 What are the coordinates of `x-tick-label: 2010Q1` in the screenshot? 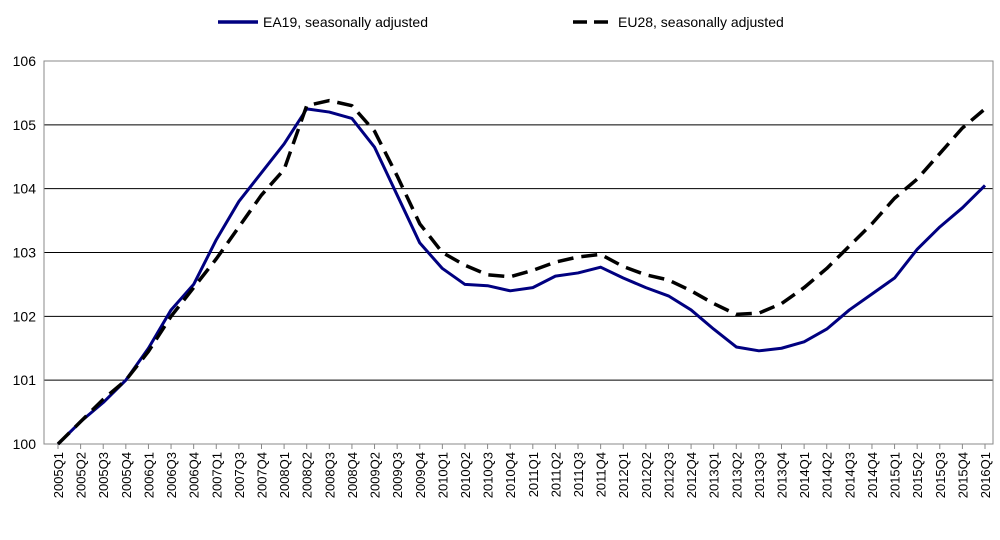 It's located at (442, 475).